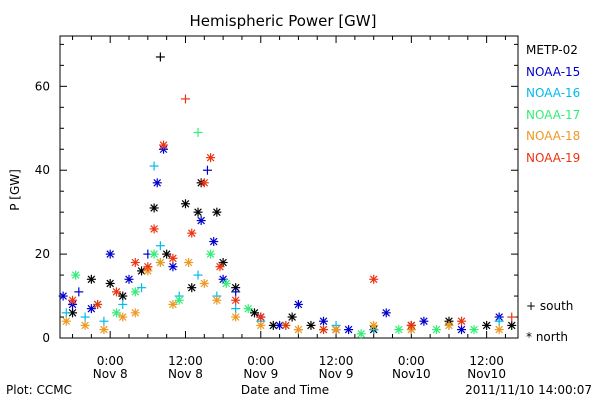 Image resolution: width=600 pixels, height=404 pixels. Describe the element at coordinates (529, 337) in the screenshot. I see `legend-north-symbol: *` at that location.